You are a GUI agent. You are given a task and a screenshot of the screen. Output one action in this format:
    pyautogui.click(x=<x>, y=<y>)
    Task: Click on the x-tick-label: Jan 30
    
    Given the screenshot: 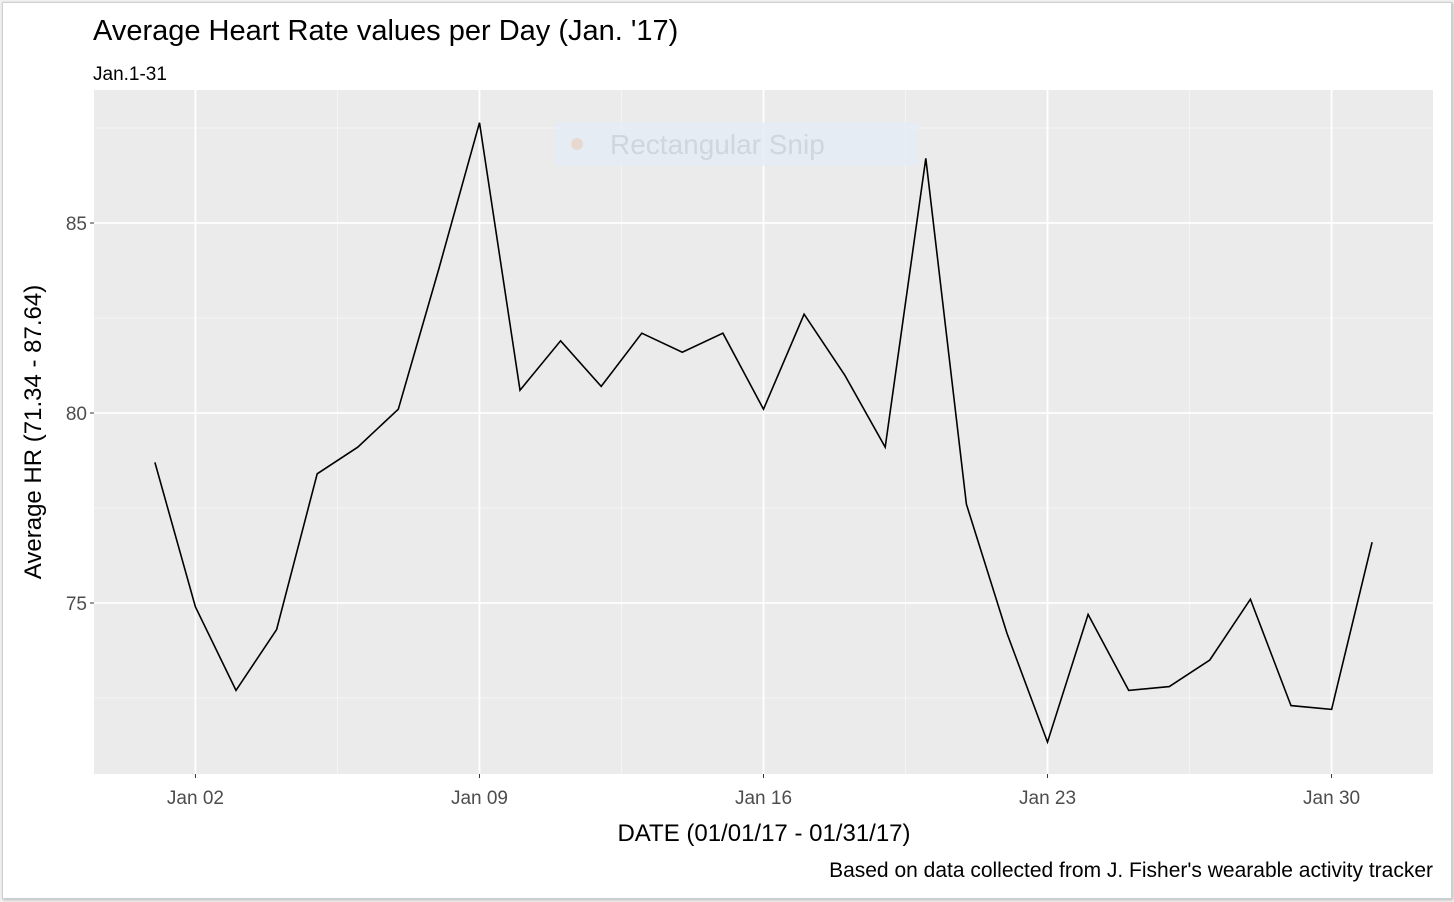 What is the action you would take?
    pyautogui.click(x=1331, y=798)
    